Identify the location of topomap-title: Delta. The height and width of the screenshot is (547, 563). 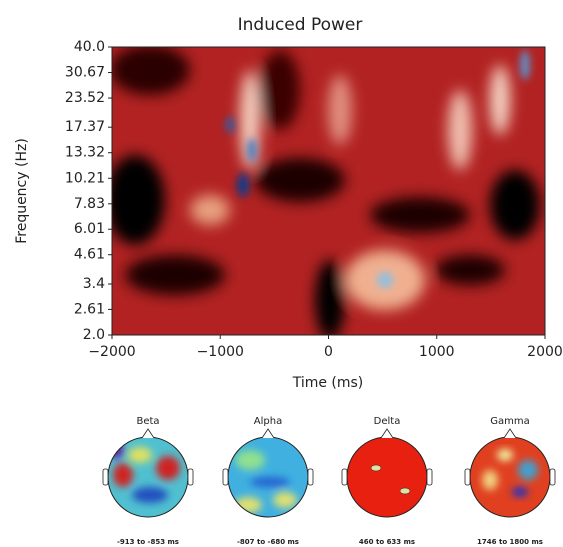
(387, 421).